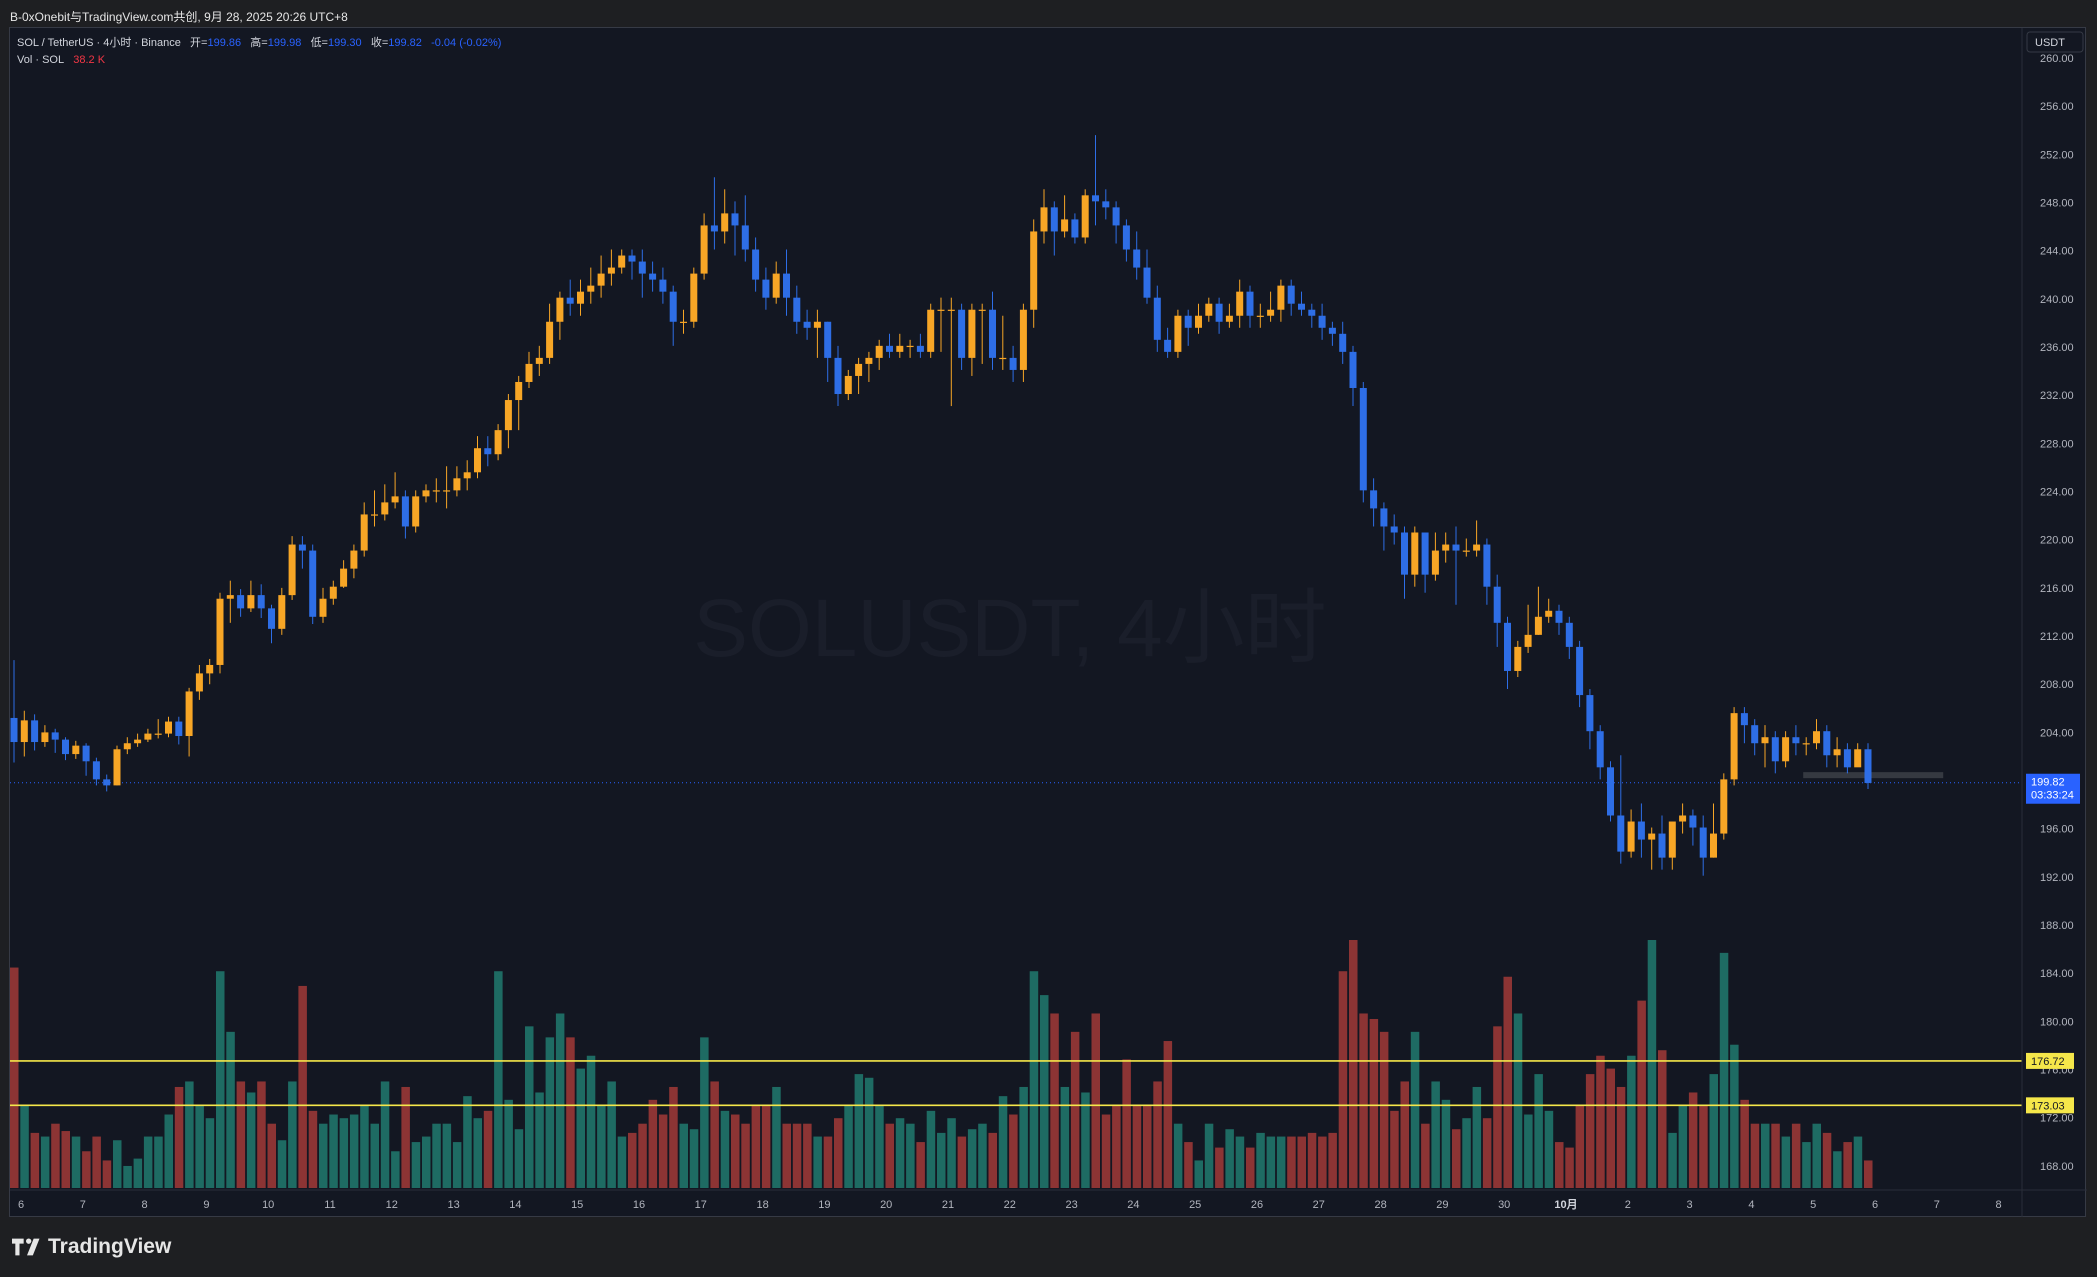 This screenshot has height=1277, width=2097. I want to click on time-tick-label: 10月, so click(1565, 1204).